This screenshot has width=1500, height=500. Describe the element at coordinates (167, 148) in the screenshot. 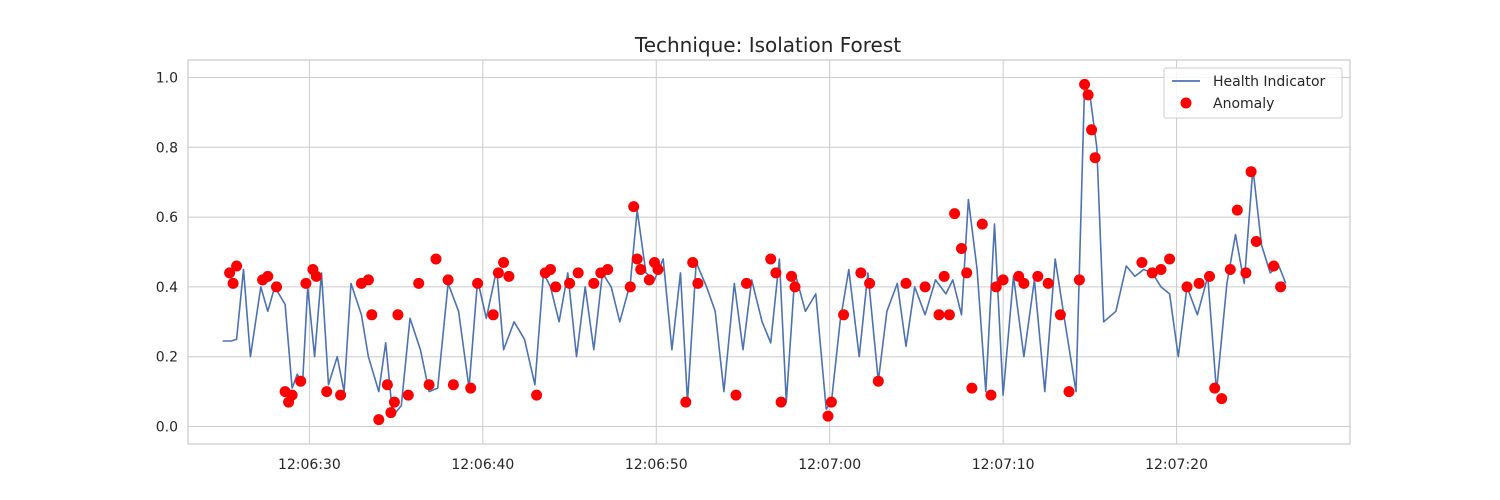

I see `y-tick-label: 0.8` at that location.